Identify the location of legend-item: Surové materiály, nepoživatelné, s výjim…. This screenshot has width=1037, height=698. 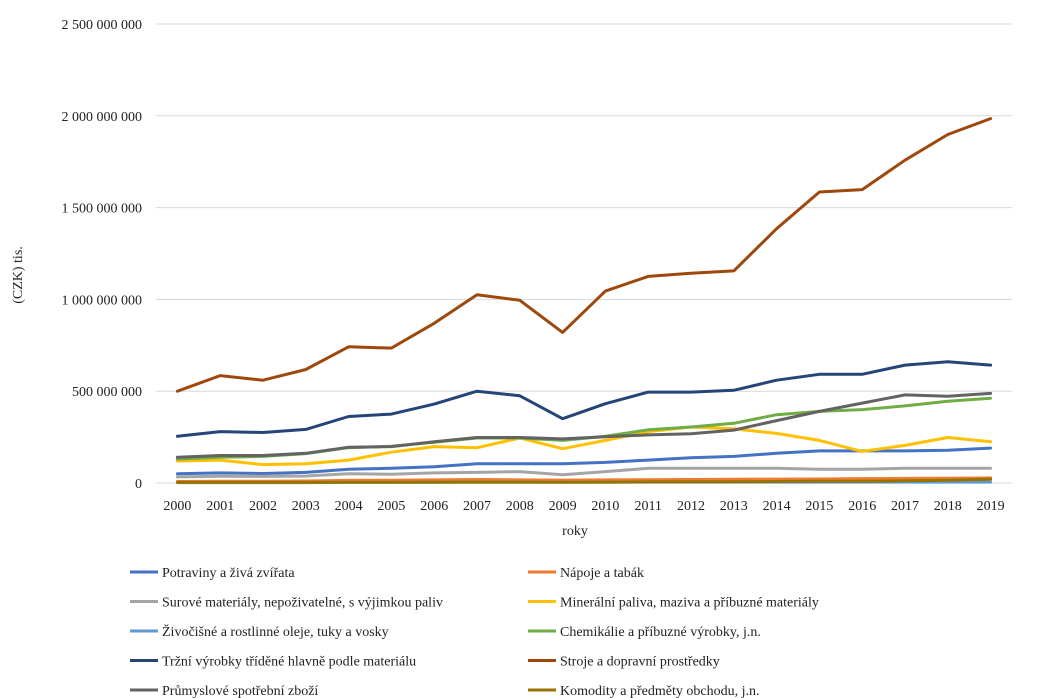
(286, 603).